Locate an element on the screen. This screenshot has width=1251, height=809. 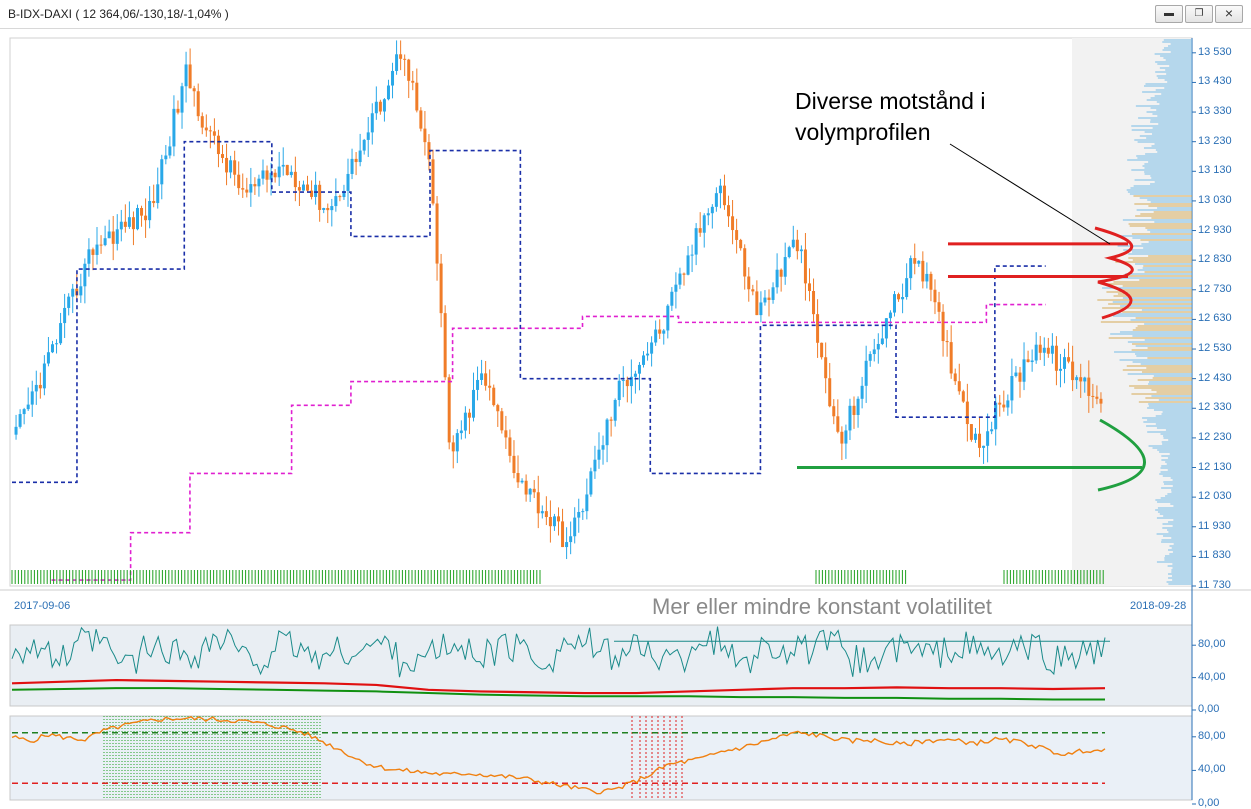
minimize-button: ▬ is located at coordinates (1169, 14).